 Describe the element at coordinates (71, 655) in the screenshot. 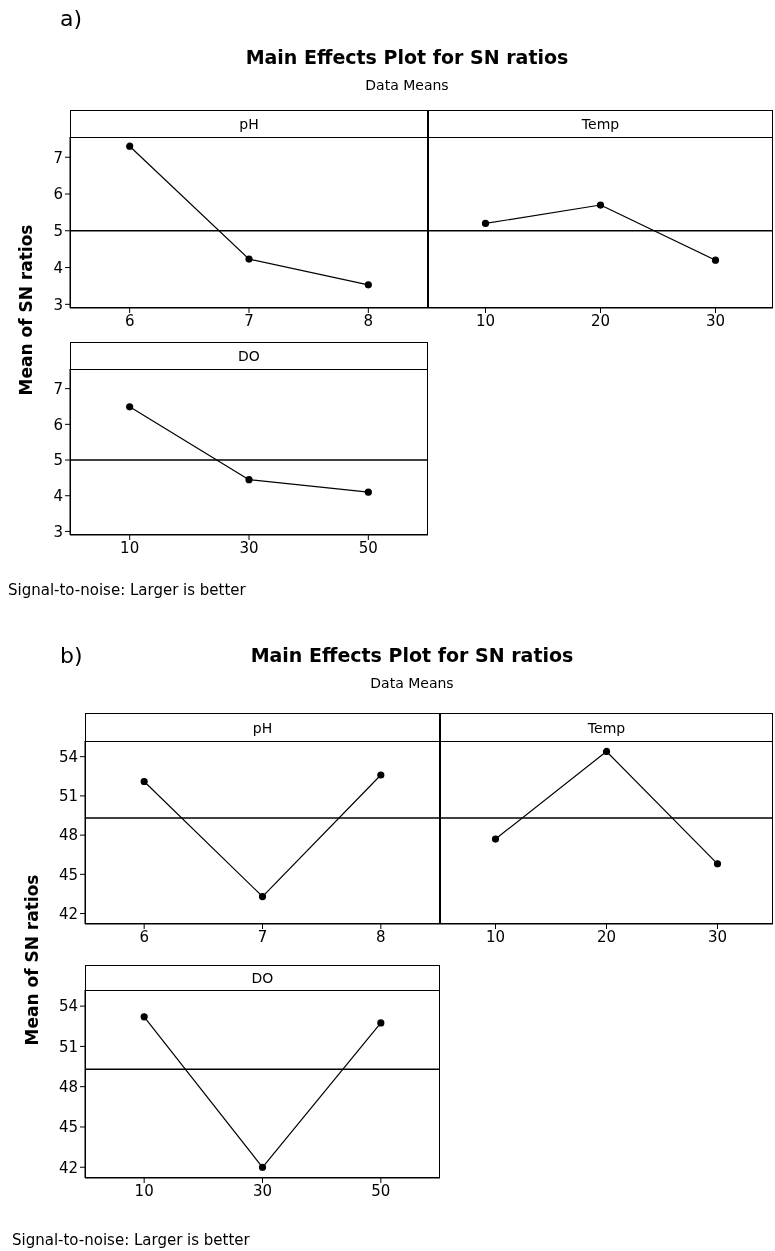

I see `text: b)` at that location.